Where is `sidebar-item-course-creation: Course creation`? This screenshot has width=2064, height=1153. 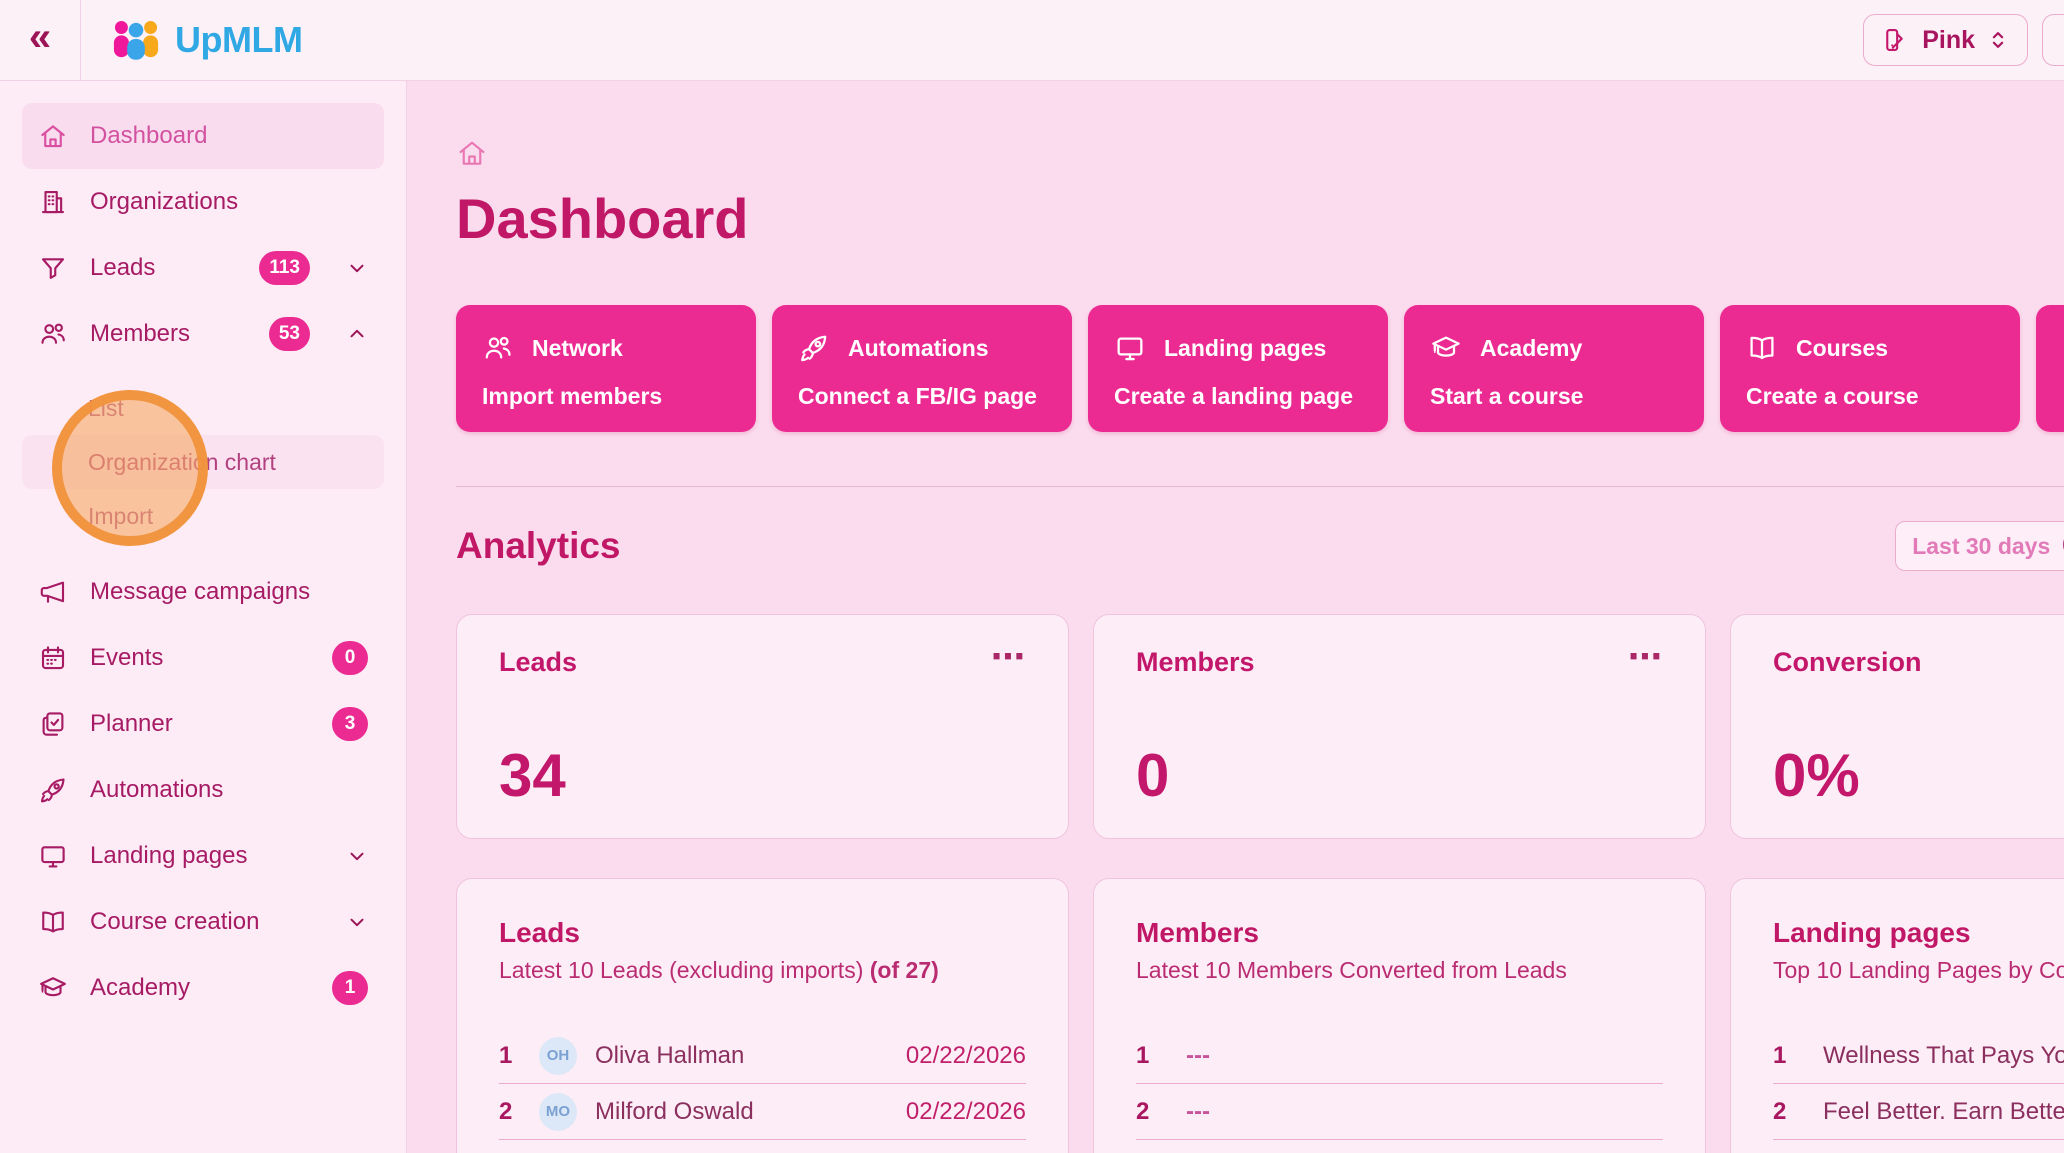
sidebar-item-course-creation: Course creation is located at coordinates (203, 922).